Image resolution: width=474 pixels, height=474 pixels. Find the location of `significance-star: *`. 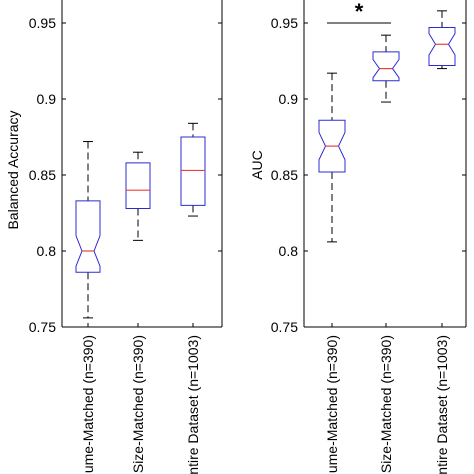

significance-star: * is located at coordinates (359, 12).